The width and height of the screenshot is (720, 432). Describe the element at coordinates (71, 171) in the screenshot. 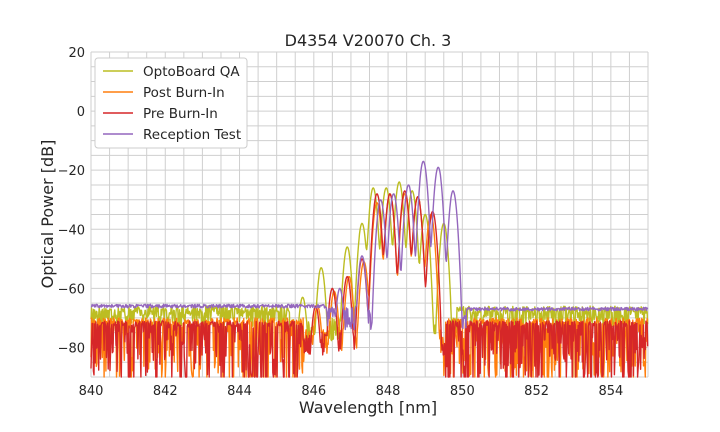

I see `y-tick-label: −20` at that location.